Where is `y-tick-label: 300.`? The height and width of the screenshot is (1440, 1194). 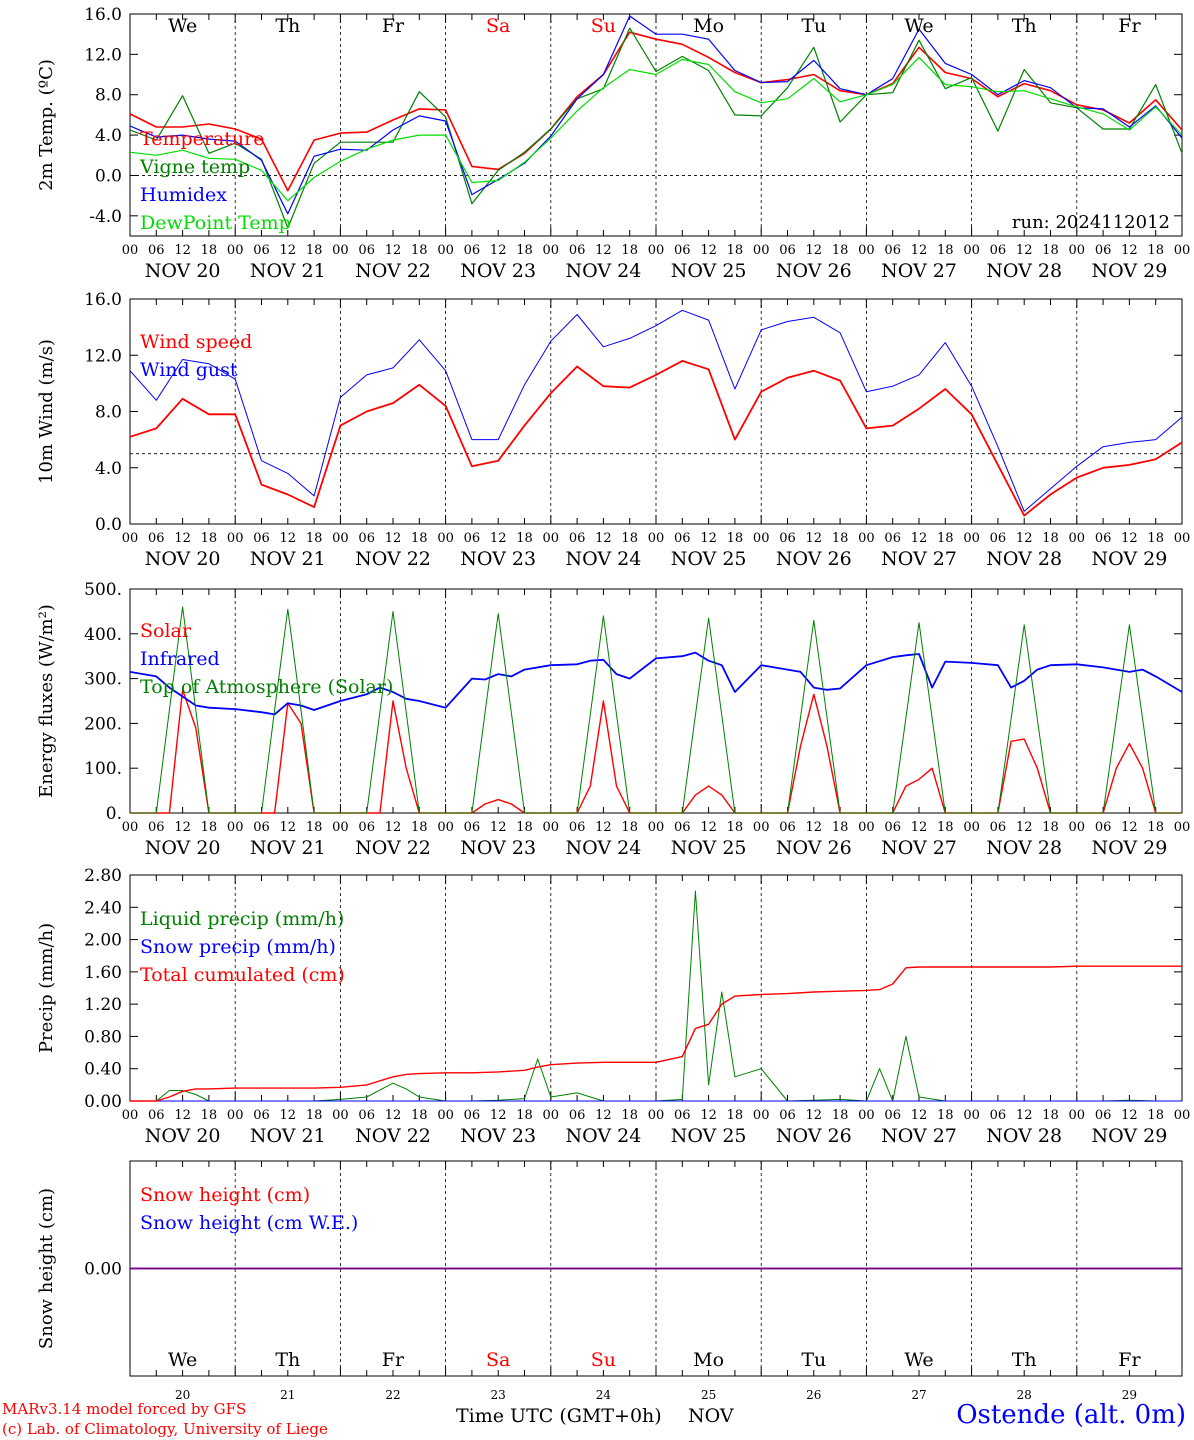 y-tick-label: 300. is located at coordinates (103, 680).